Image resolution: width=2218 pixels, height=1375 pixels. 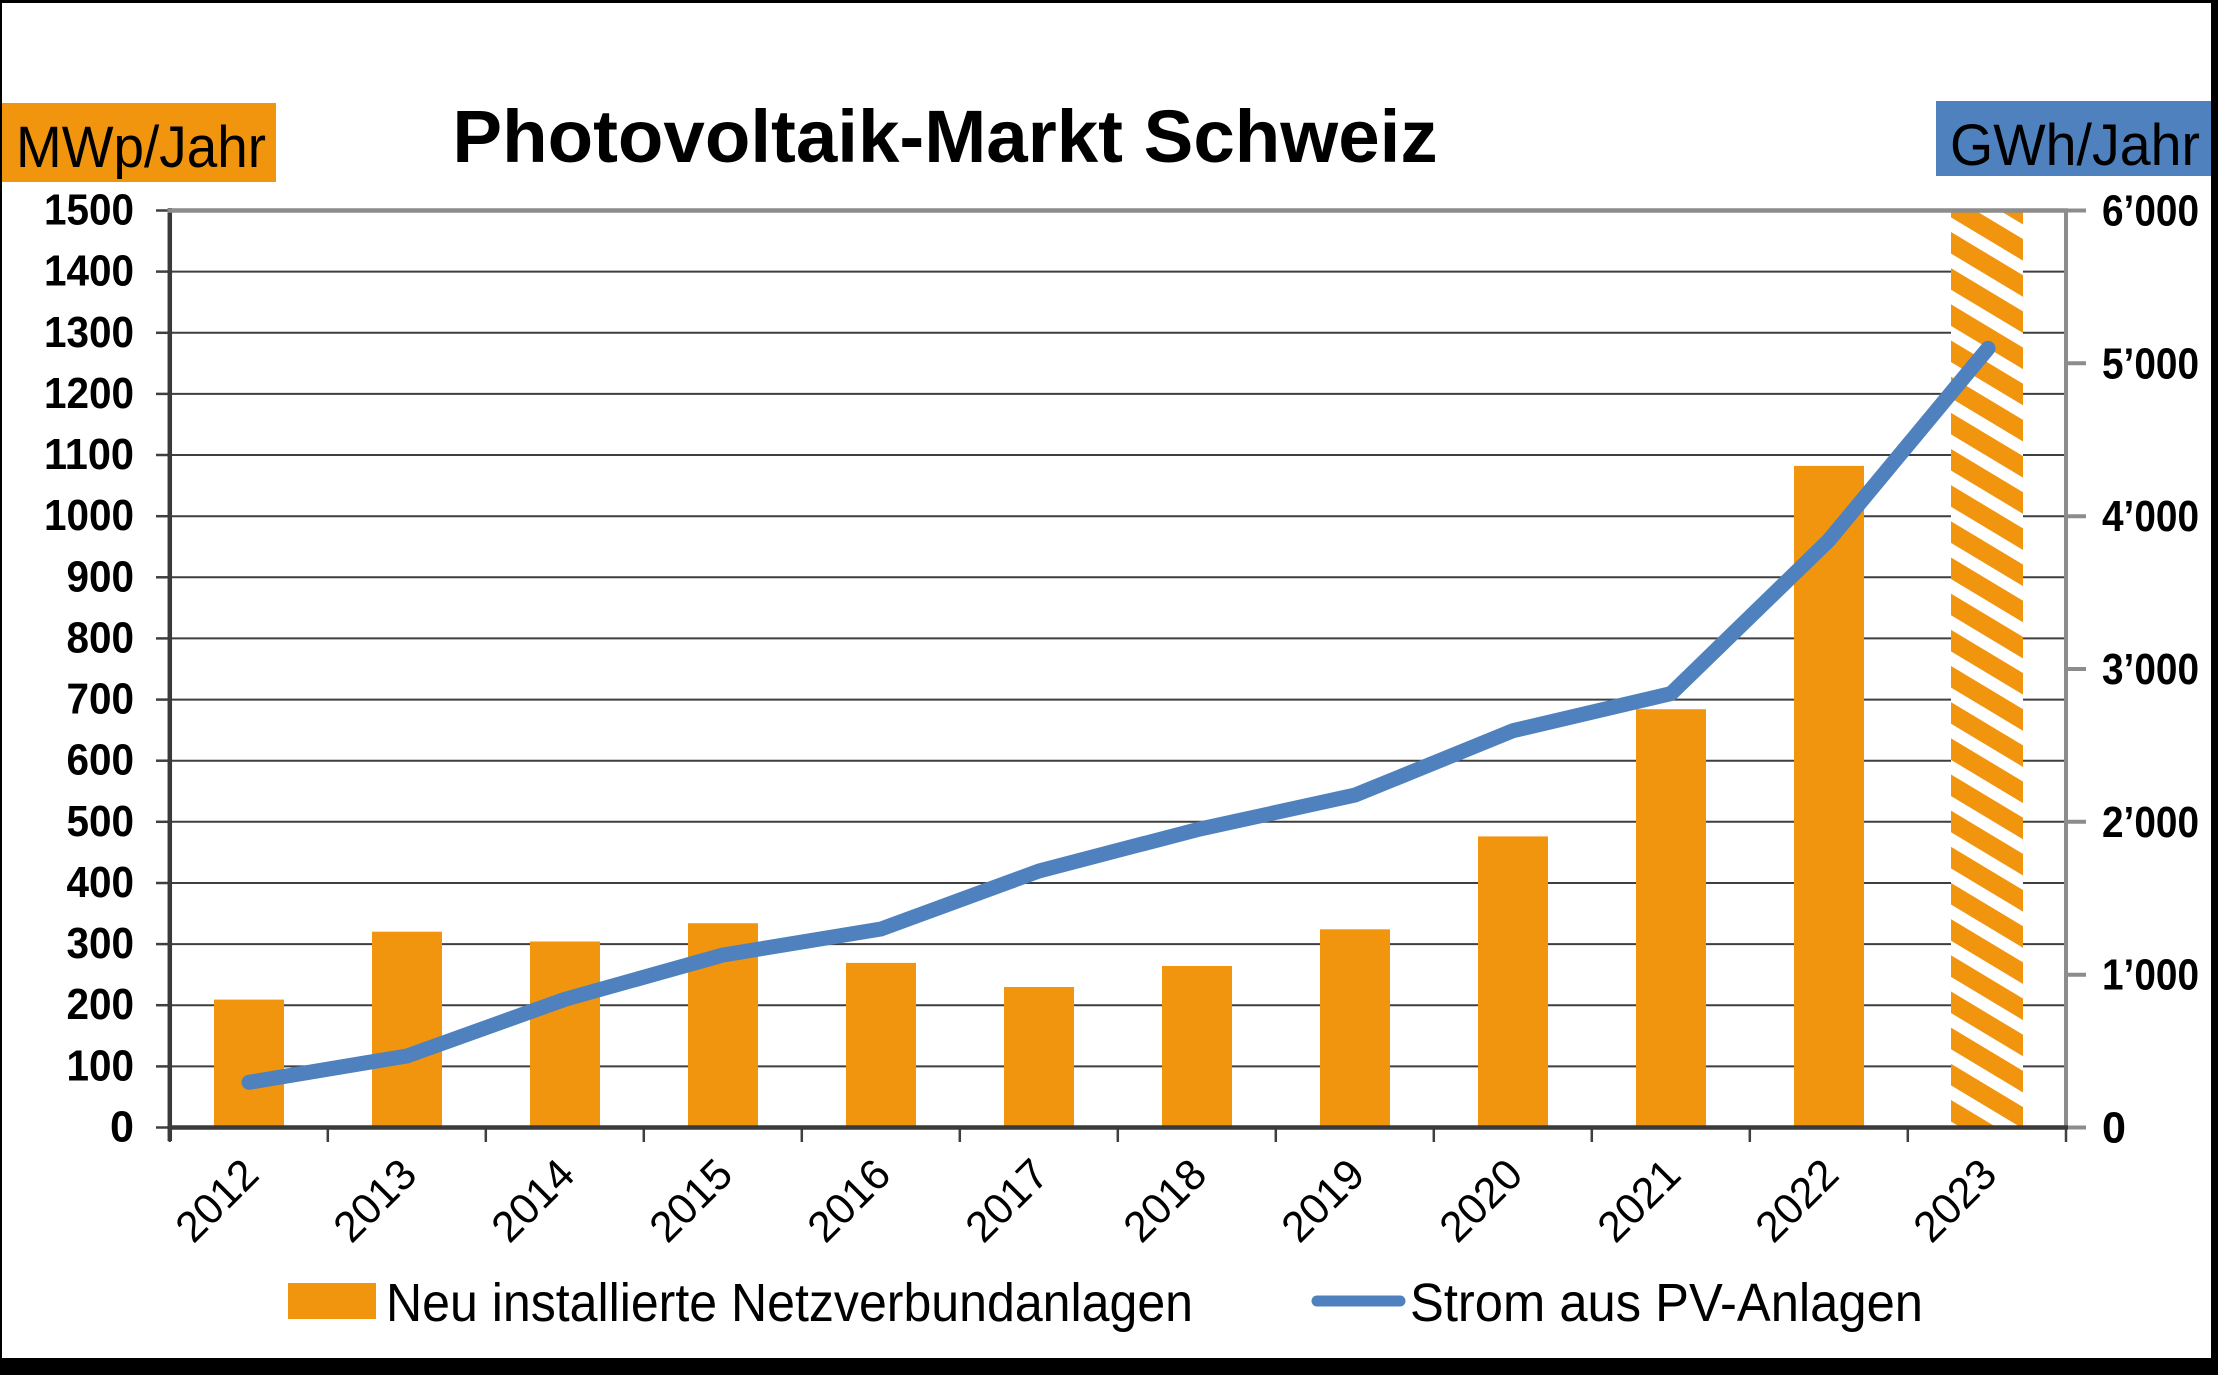 I want to click on svg-text: Strom aus PV-Anlagen, so click(x=1666, y=1303).